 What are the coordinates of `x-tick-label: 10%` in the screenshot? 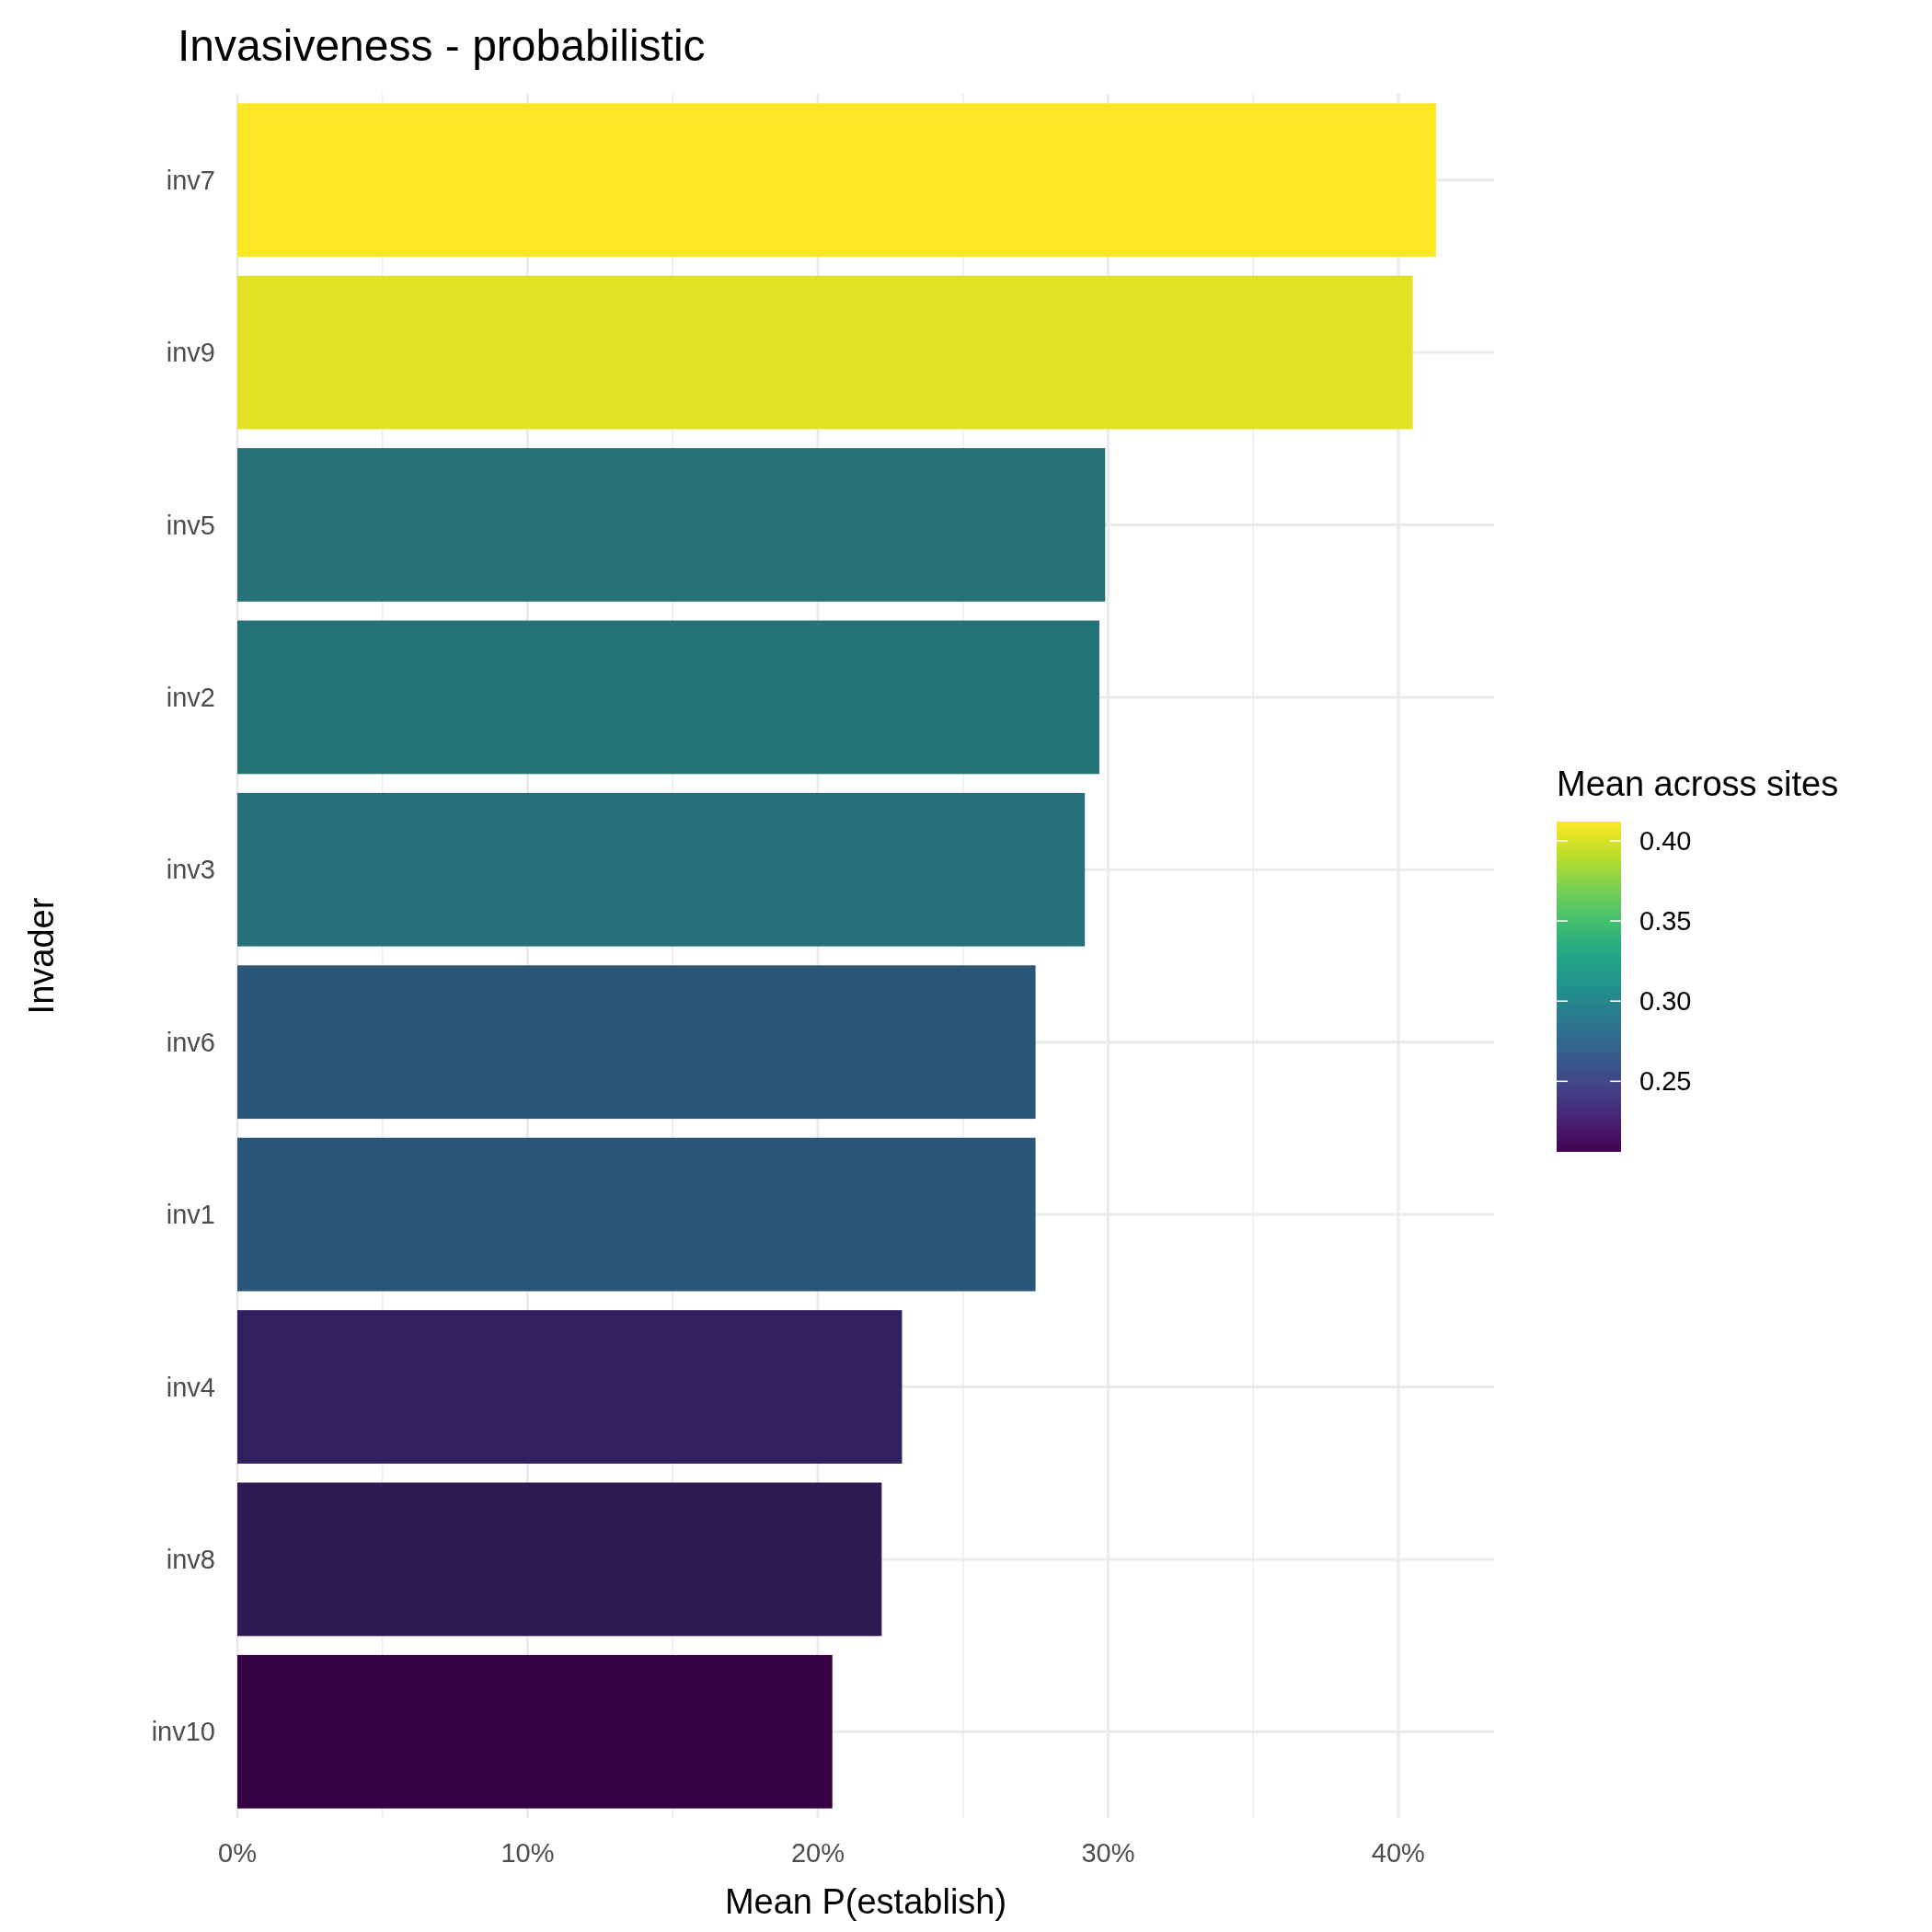 It's located at (527, 1853).